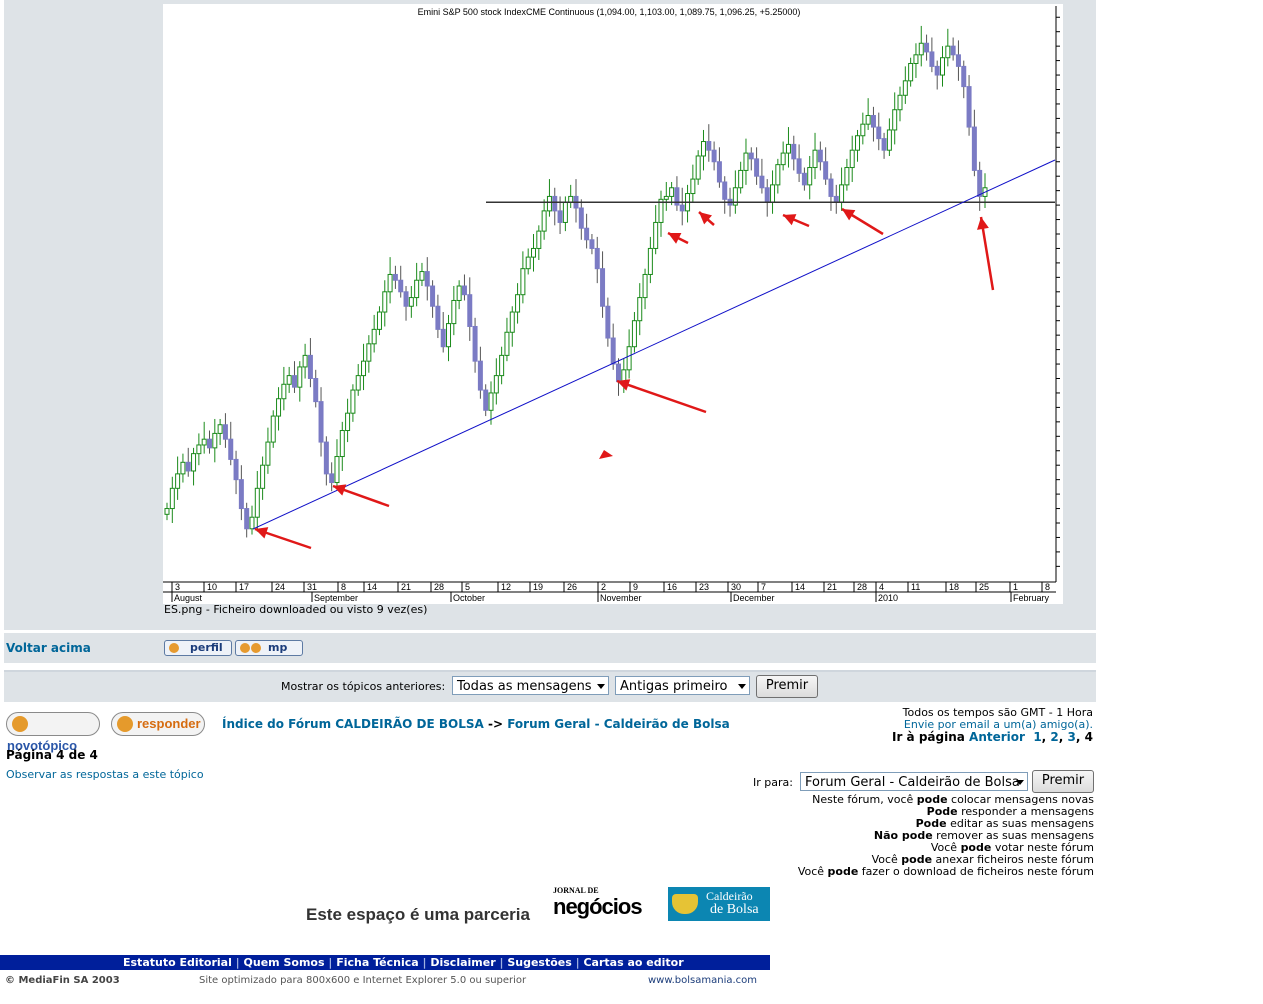 The height and width of the screenshot is (1004, 1263). I want to click on user-icon, so click(174, 648).